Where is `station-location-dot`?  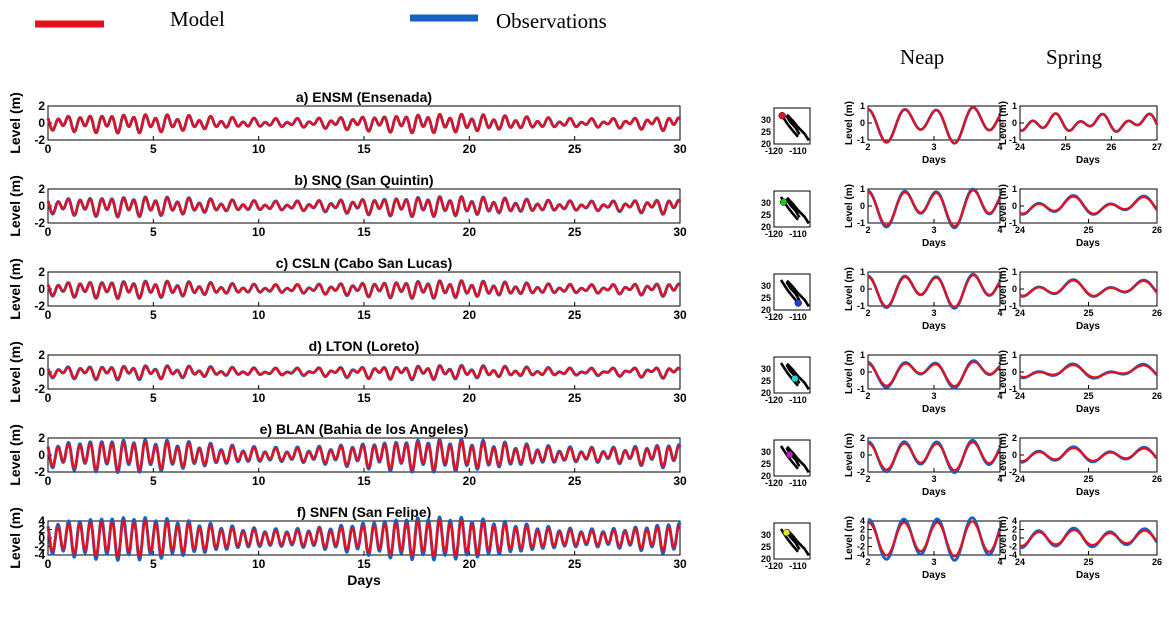
station-location-dot is located at coordinates (783, 202).